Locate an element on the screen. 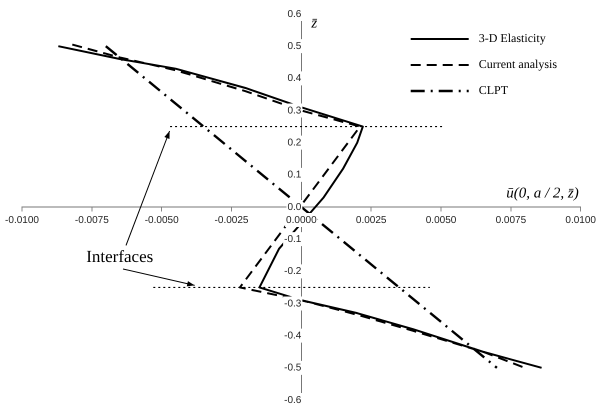 Image resolution: width=599 pixels, height=409 pixels. y-tick-label: 0.1 is located at coordinates (294, 175).